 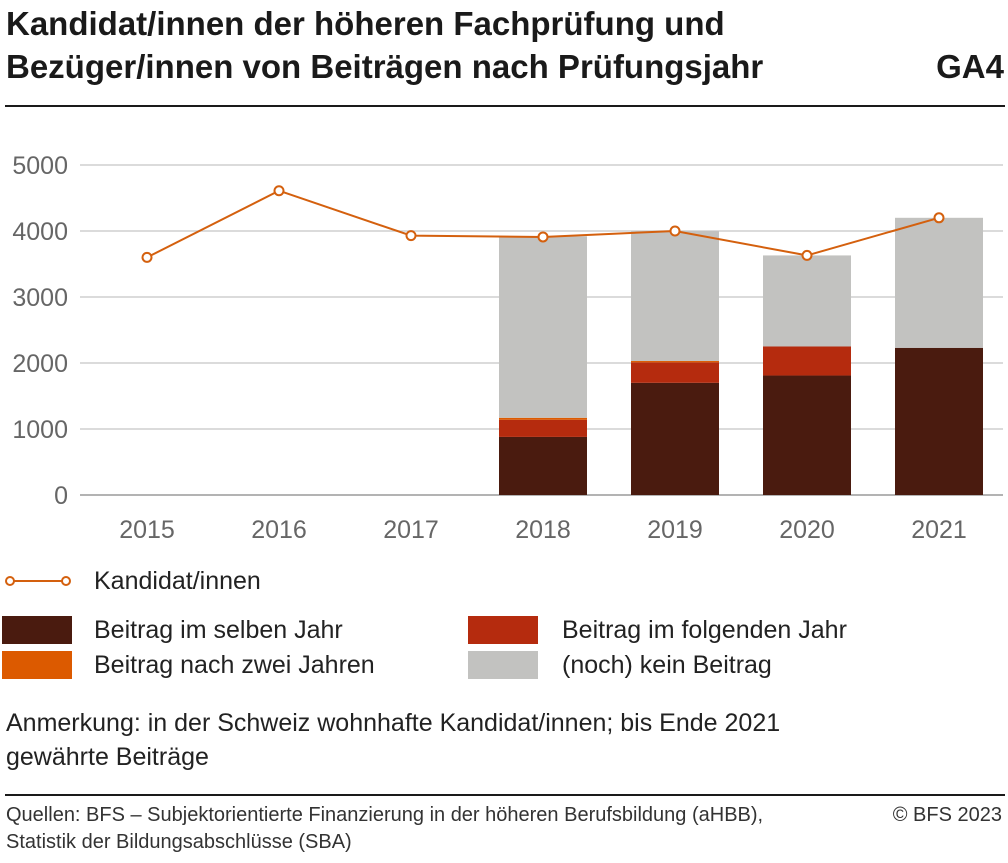 What do you see at coordinates (40, 166) in the screenshot?
I see `y-tick-label: 5000` at bounding box center [40, 166].